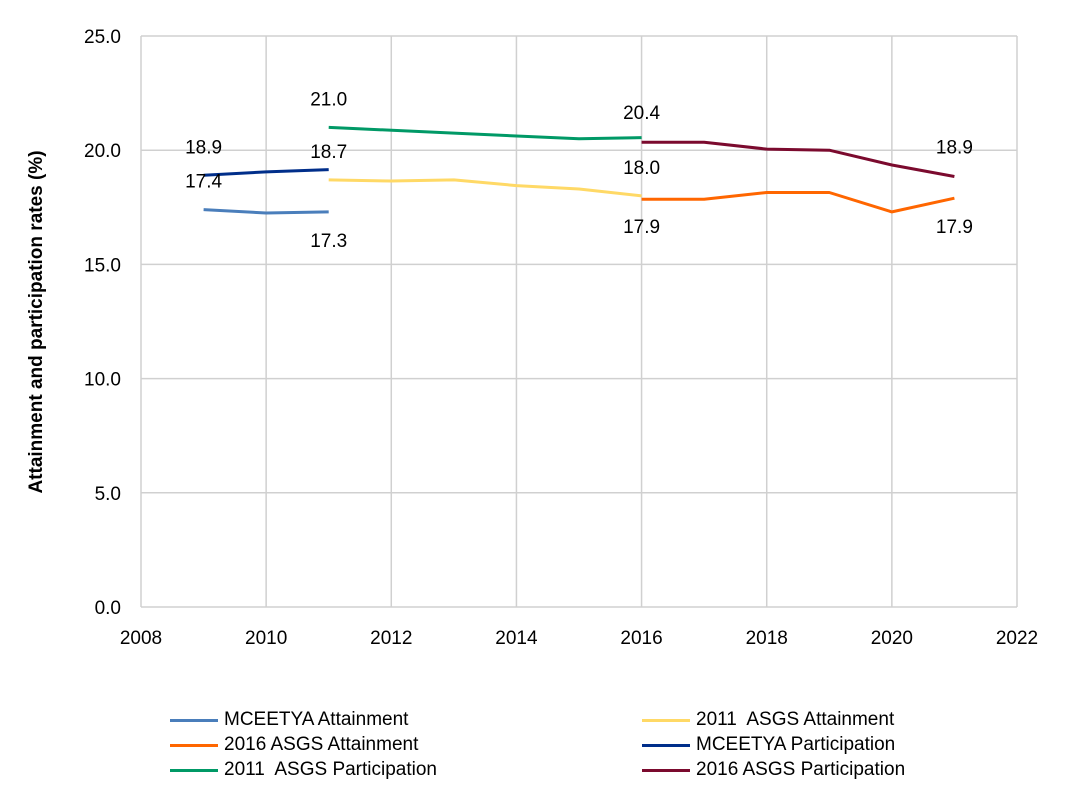  What do you see at coordinates (102, 265) in the screenshot?
I see `y-tick-label: 15.0` at bounding box center [102, 265].